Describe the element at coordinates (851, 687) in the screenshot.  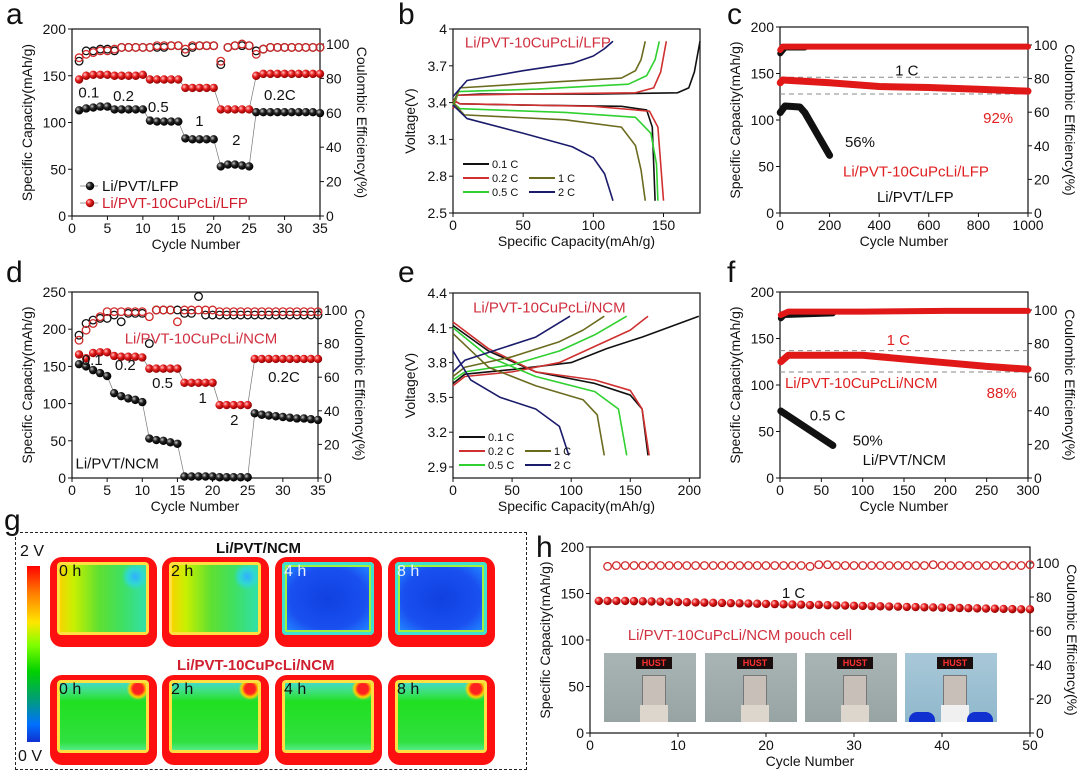
I see `pouch-cell-photo: HUST` at that location.